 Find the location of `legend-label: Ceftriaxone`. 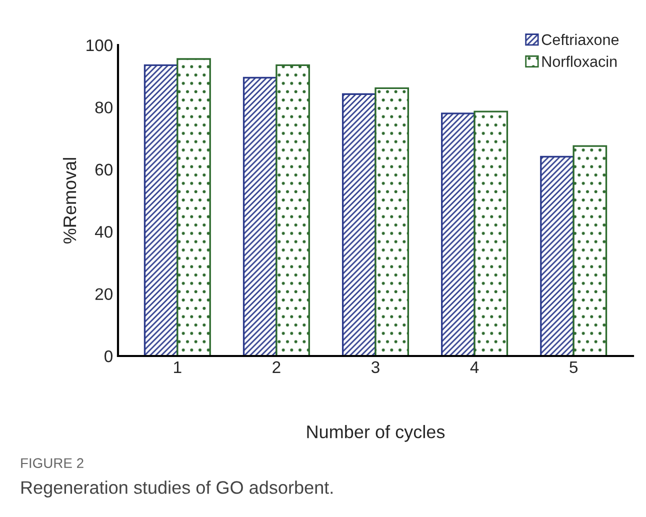

legend-label: Ceftriaxone is located at coordinates (580, 40).